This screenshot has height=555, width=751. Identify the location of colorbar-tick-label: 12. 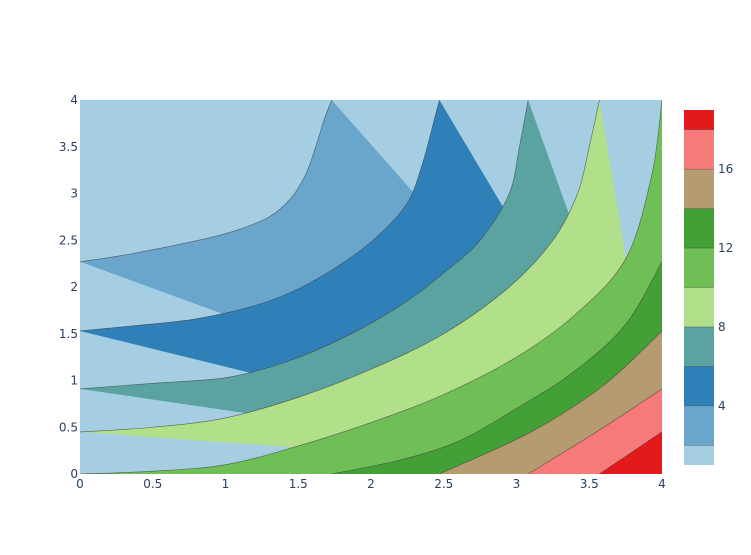
(725, 248).